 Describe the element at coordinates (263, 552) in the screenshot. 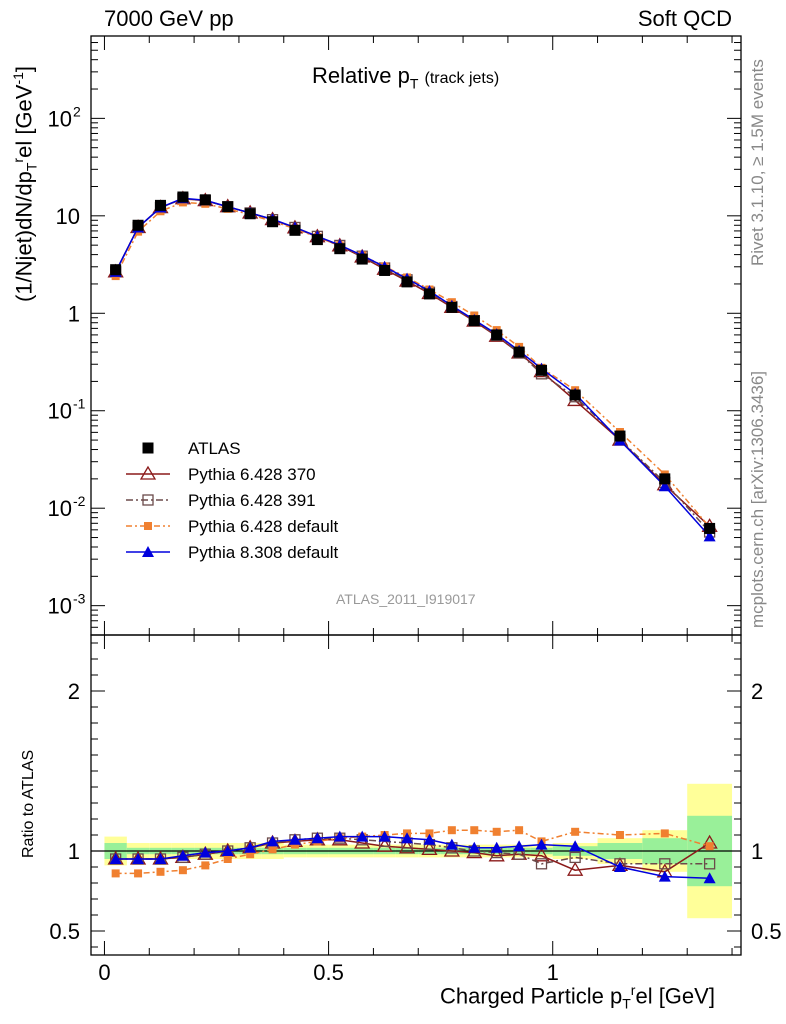

I see `legend-label-pythia-8-308-default: Pythia 8.308 default` at that location.